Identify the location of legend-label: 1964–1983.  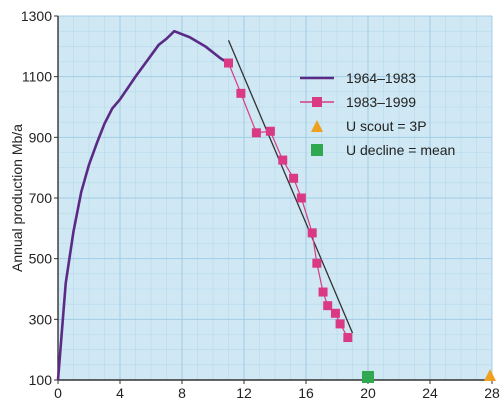
(381, 78).